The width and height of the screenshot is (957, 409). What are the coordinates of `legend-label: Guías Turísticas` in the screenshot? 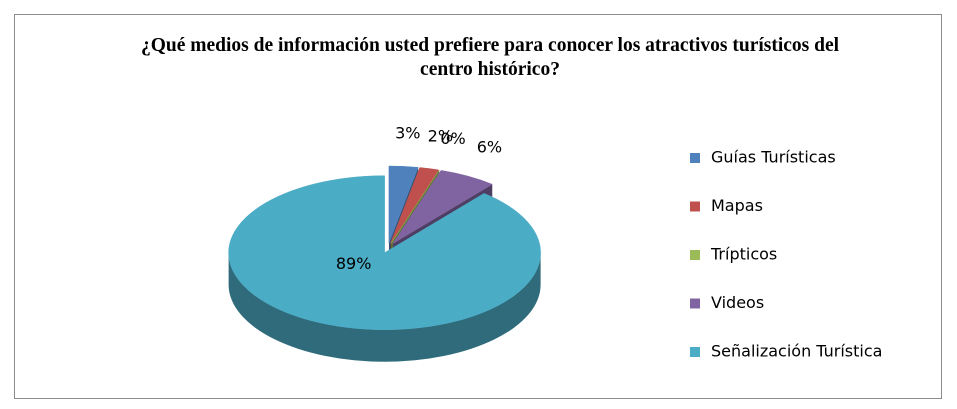 It's located at (773, 157).